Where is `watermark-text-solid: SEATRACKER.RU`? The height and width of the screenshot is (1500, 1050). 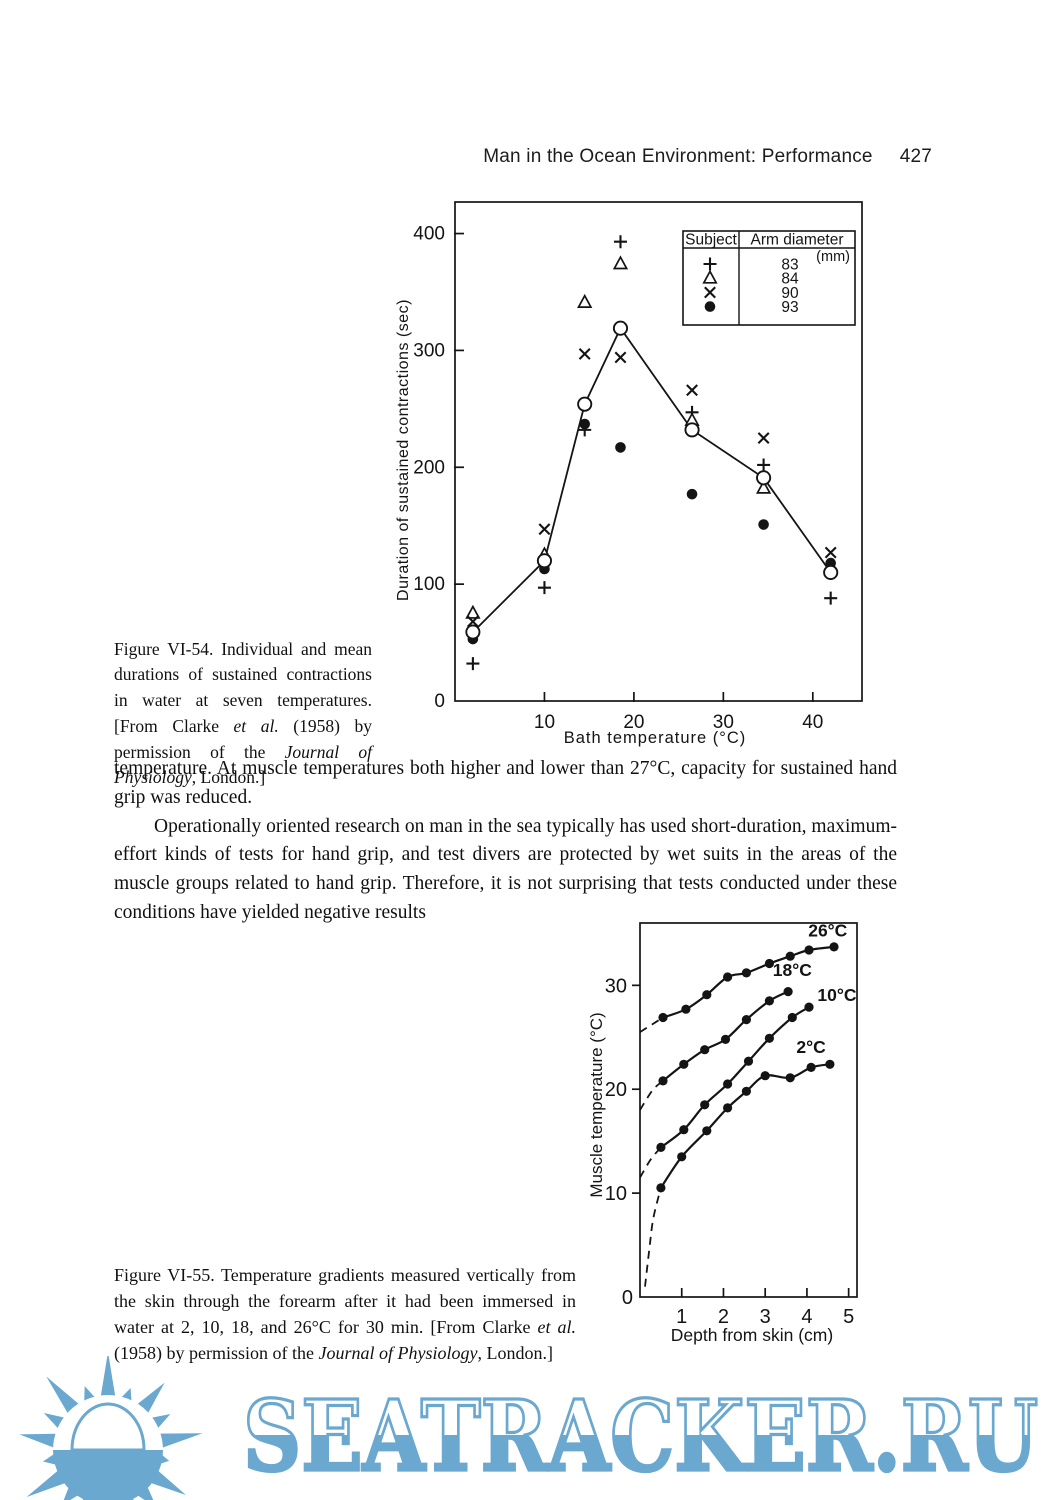 watermark-text-solid: SEATRACKER.RU is located at coordinates (640, 1436).